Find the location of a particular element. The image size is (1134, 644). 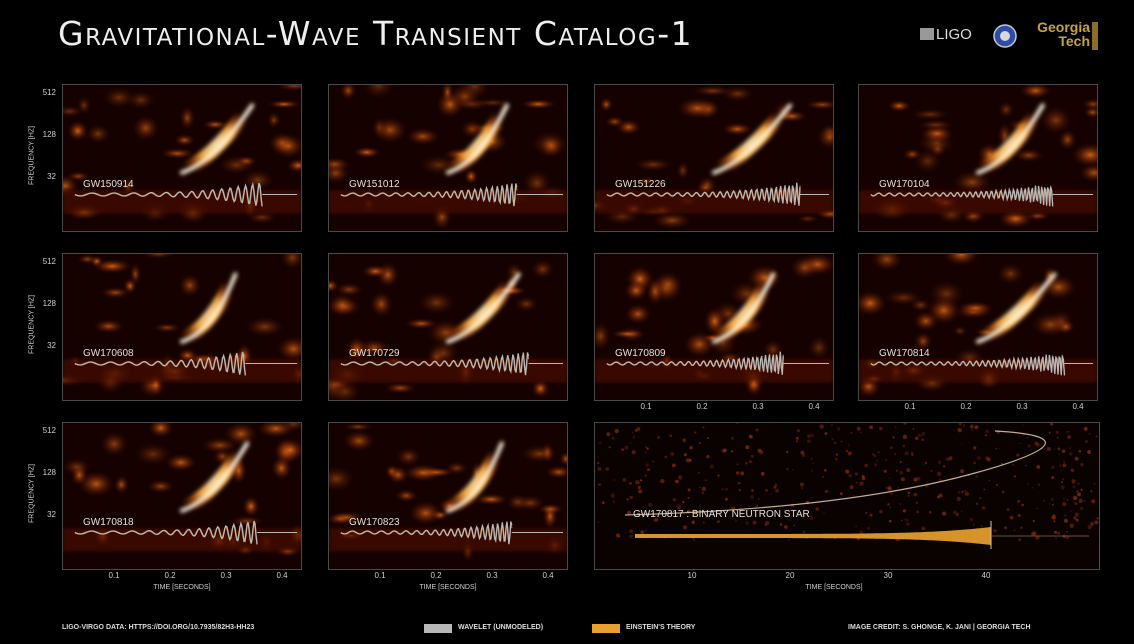

event-panel: GW170818 is located at coordinates (182, 496).